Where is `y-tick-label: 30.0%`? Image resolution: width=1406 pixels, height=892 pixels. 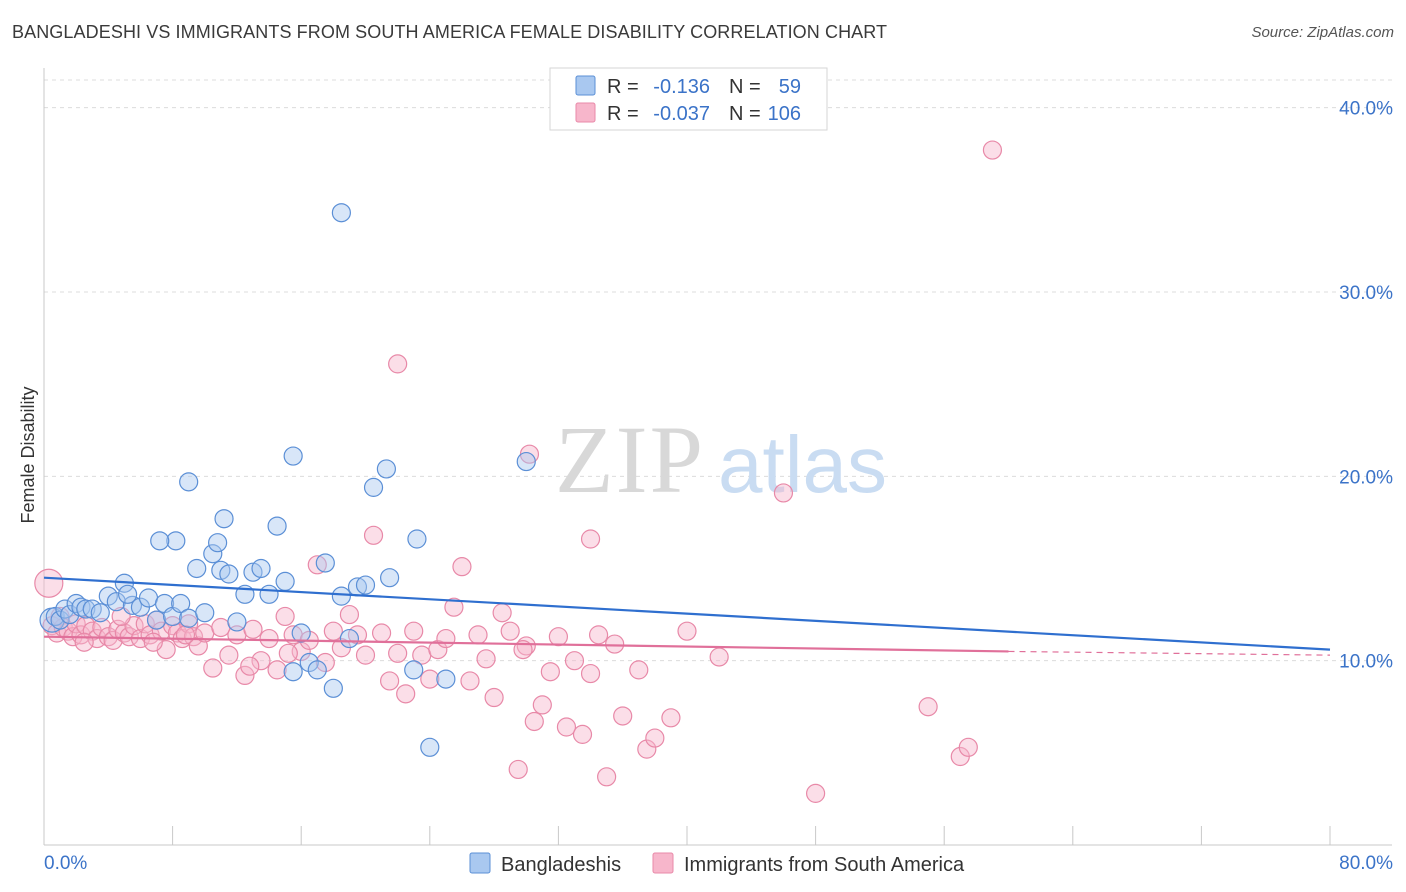 y-tick-label: 30.0% is located at coordinates (1366, 293).